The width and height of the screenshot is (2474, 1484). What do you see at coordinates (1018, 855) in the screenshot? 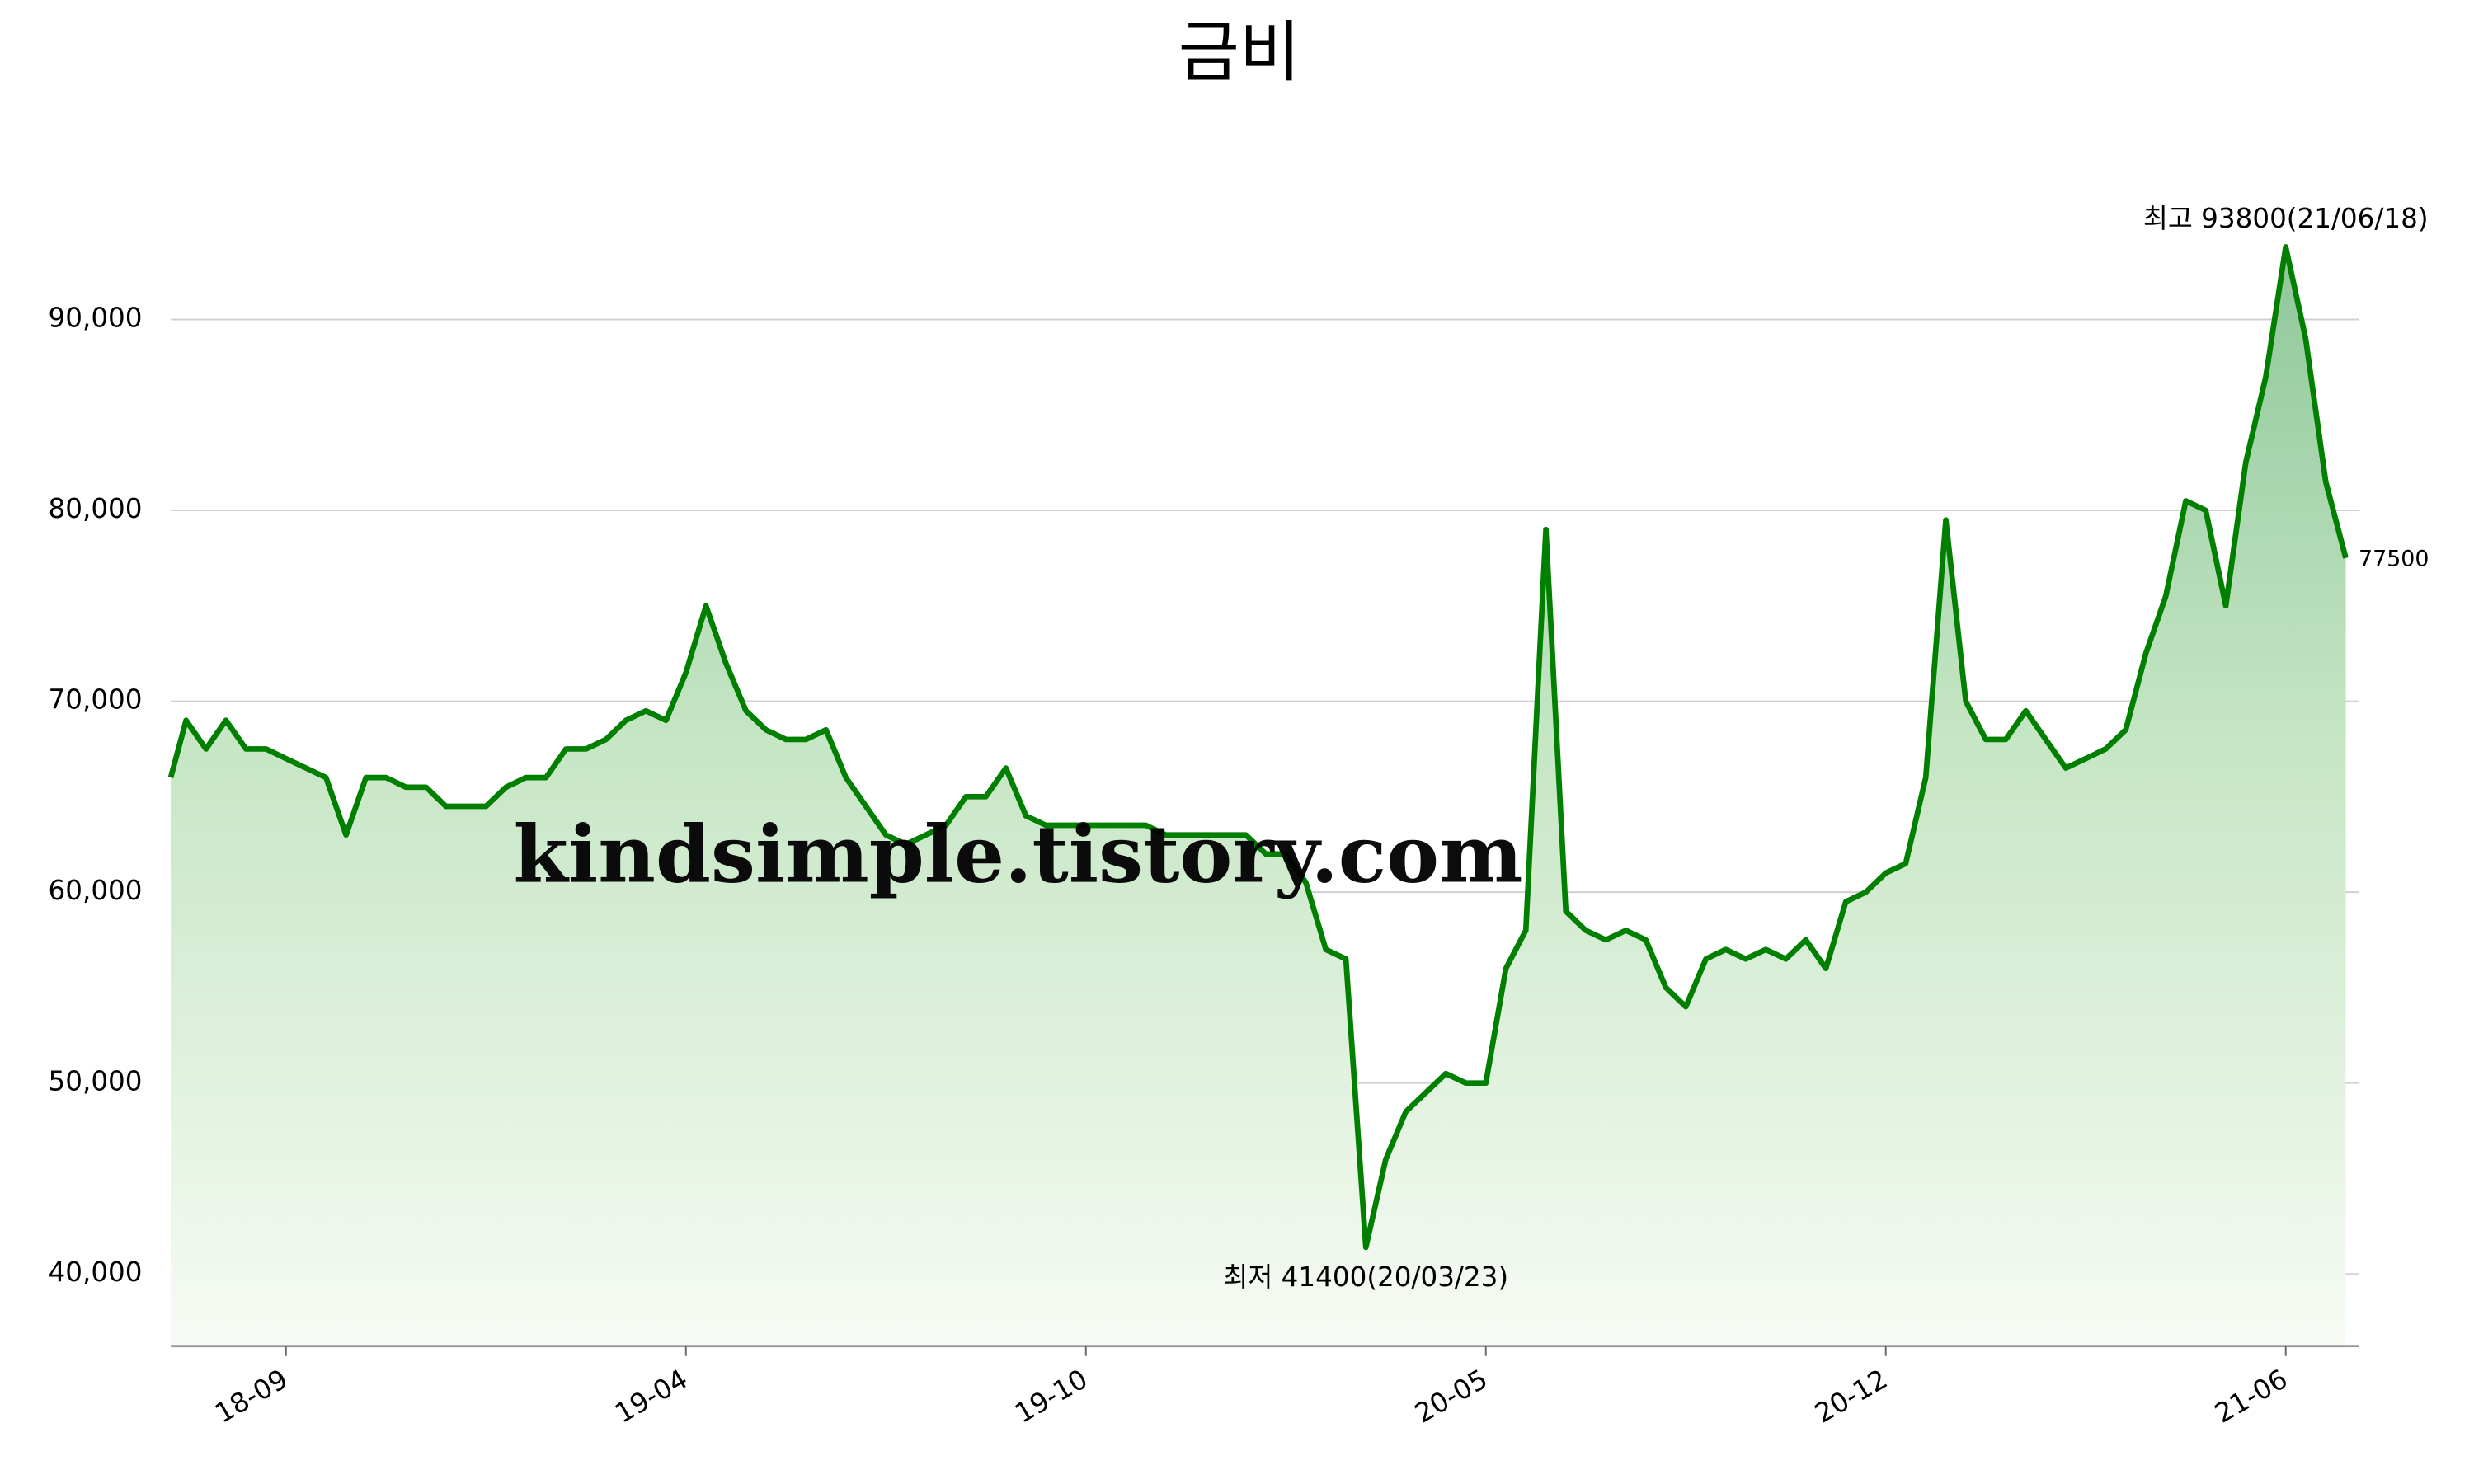
I see `watermark: kindsimple.tistory.com` at bounding box center [1018, 855].